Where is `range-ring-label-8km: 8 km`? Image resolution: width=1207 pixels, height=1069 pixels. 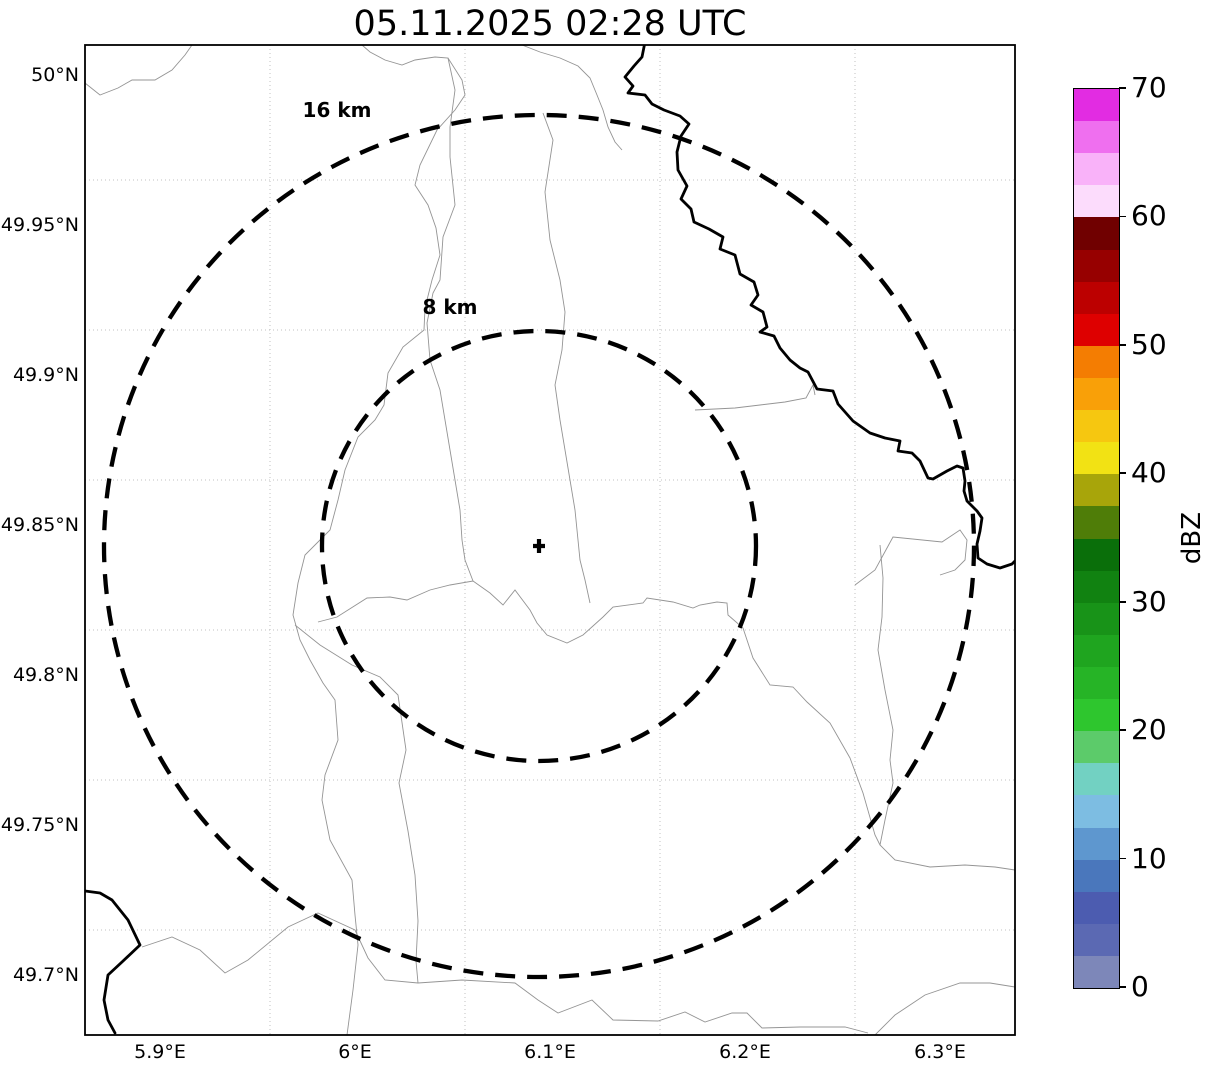 range-ring-label-8km: 8 km is located at coordinates (450, 307).